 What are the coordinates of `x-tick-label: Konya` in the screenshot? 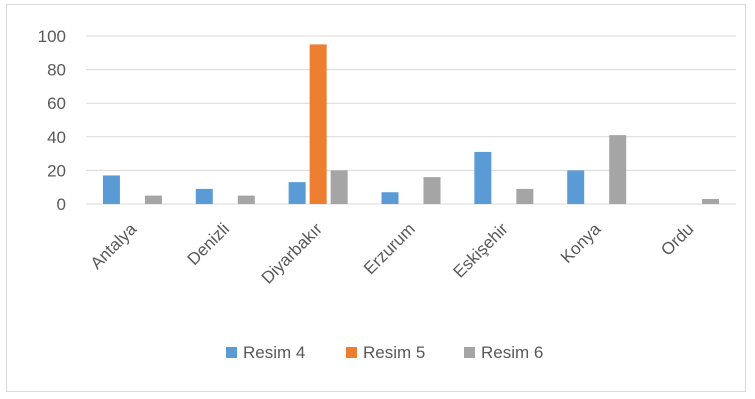 It's located at (581, 243).